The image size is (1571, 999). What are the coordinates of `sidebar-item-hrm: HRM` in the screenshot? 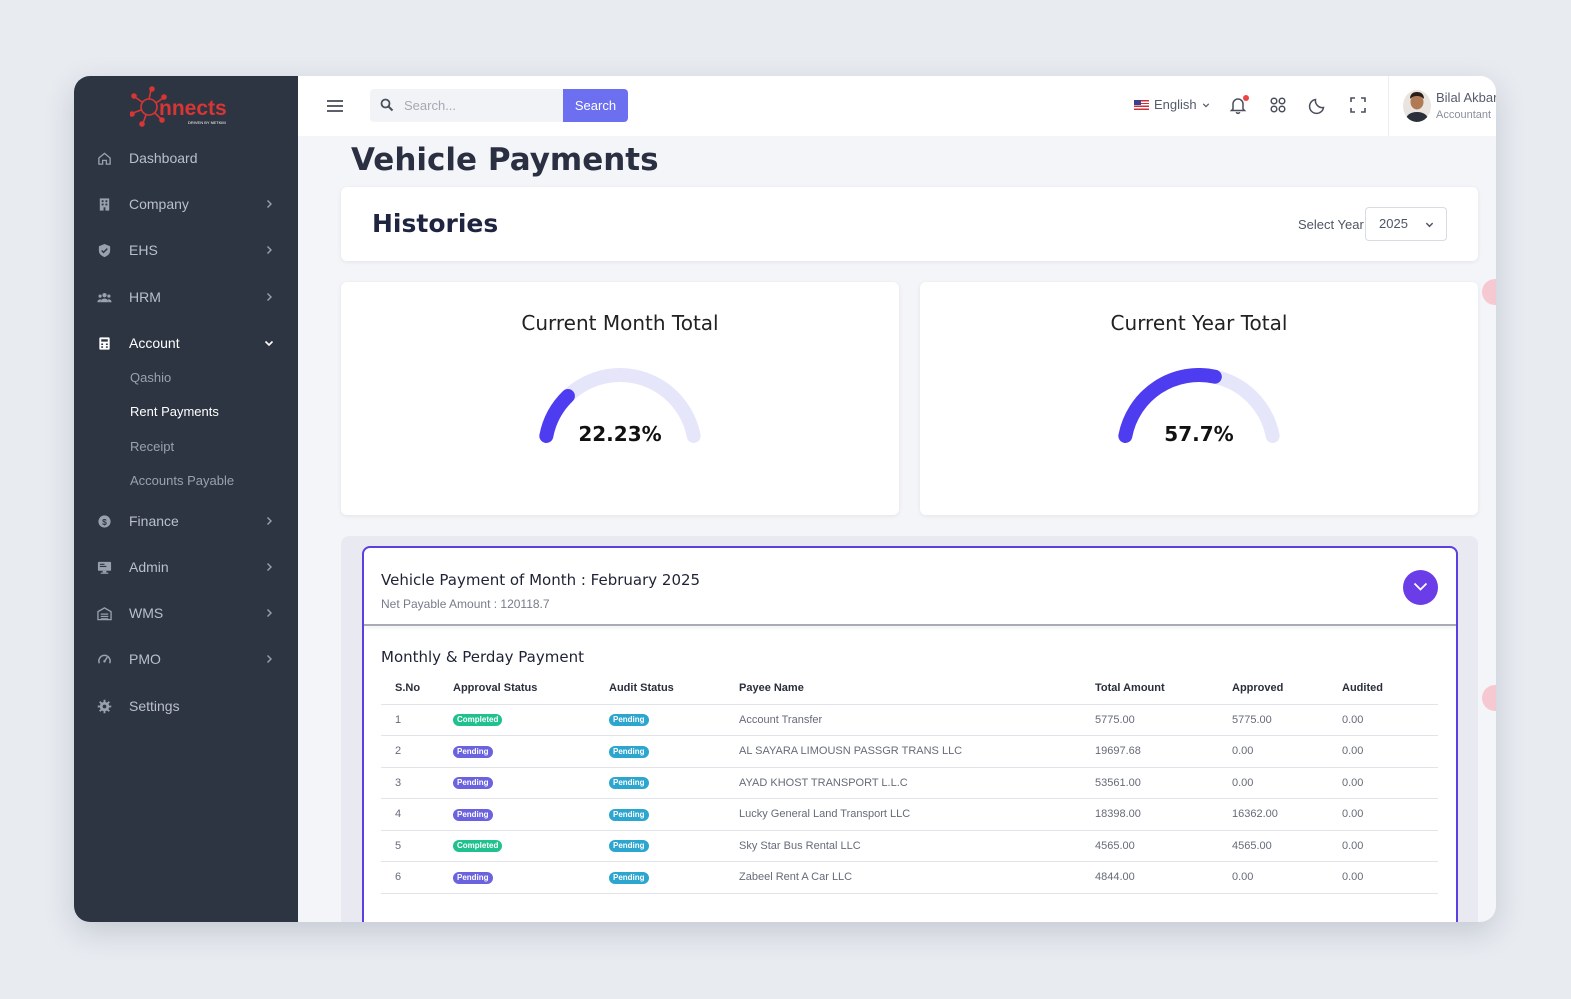 It's located at (186, 297).